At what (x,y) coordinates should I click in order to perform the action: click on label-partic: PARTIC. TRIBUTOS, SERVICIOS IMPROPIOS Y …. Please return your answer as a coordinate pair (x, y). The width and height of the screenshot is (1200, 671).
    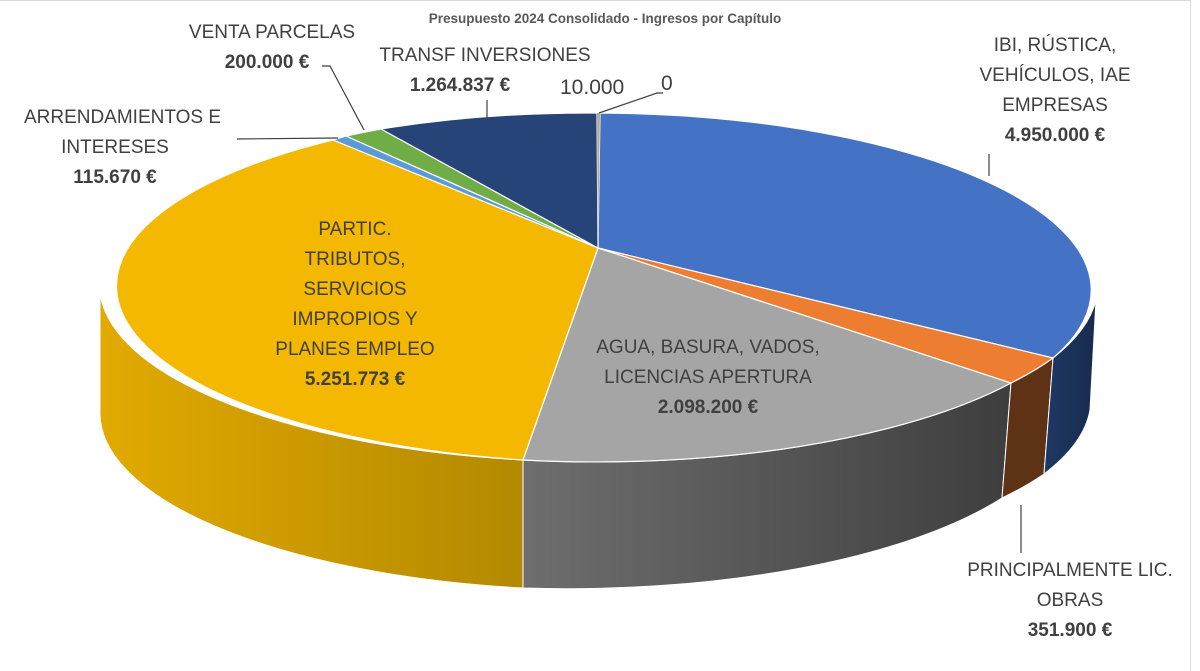
    Looking at the image, I should click on (355, 304).